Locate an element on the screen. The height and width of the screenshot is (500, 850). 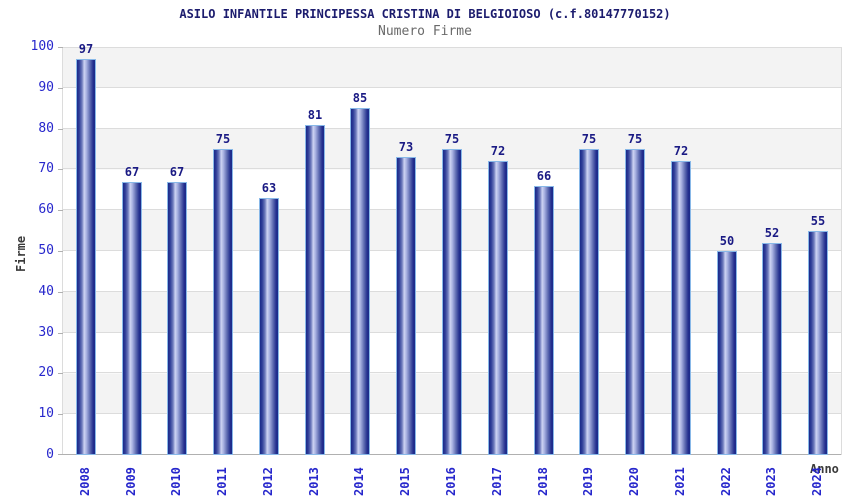
bar-2018 is located at coordinates (544, 320).